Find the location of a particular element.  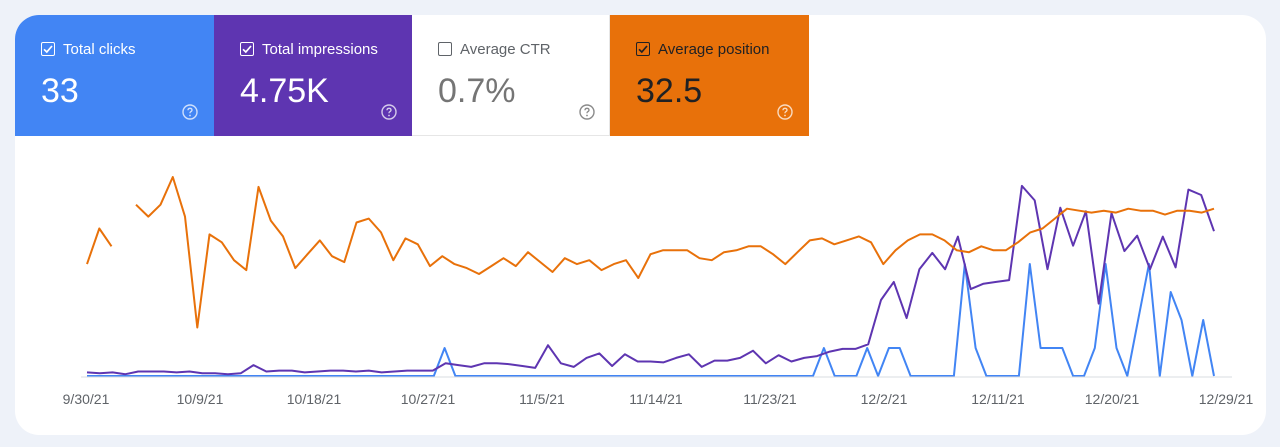

average-position-label: Average position is located at coordinates (714, 49).